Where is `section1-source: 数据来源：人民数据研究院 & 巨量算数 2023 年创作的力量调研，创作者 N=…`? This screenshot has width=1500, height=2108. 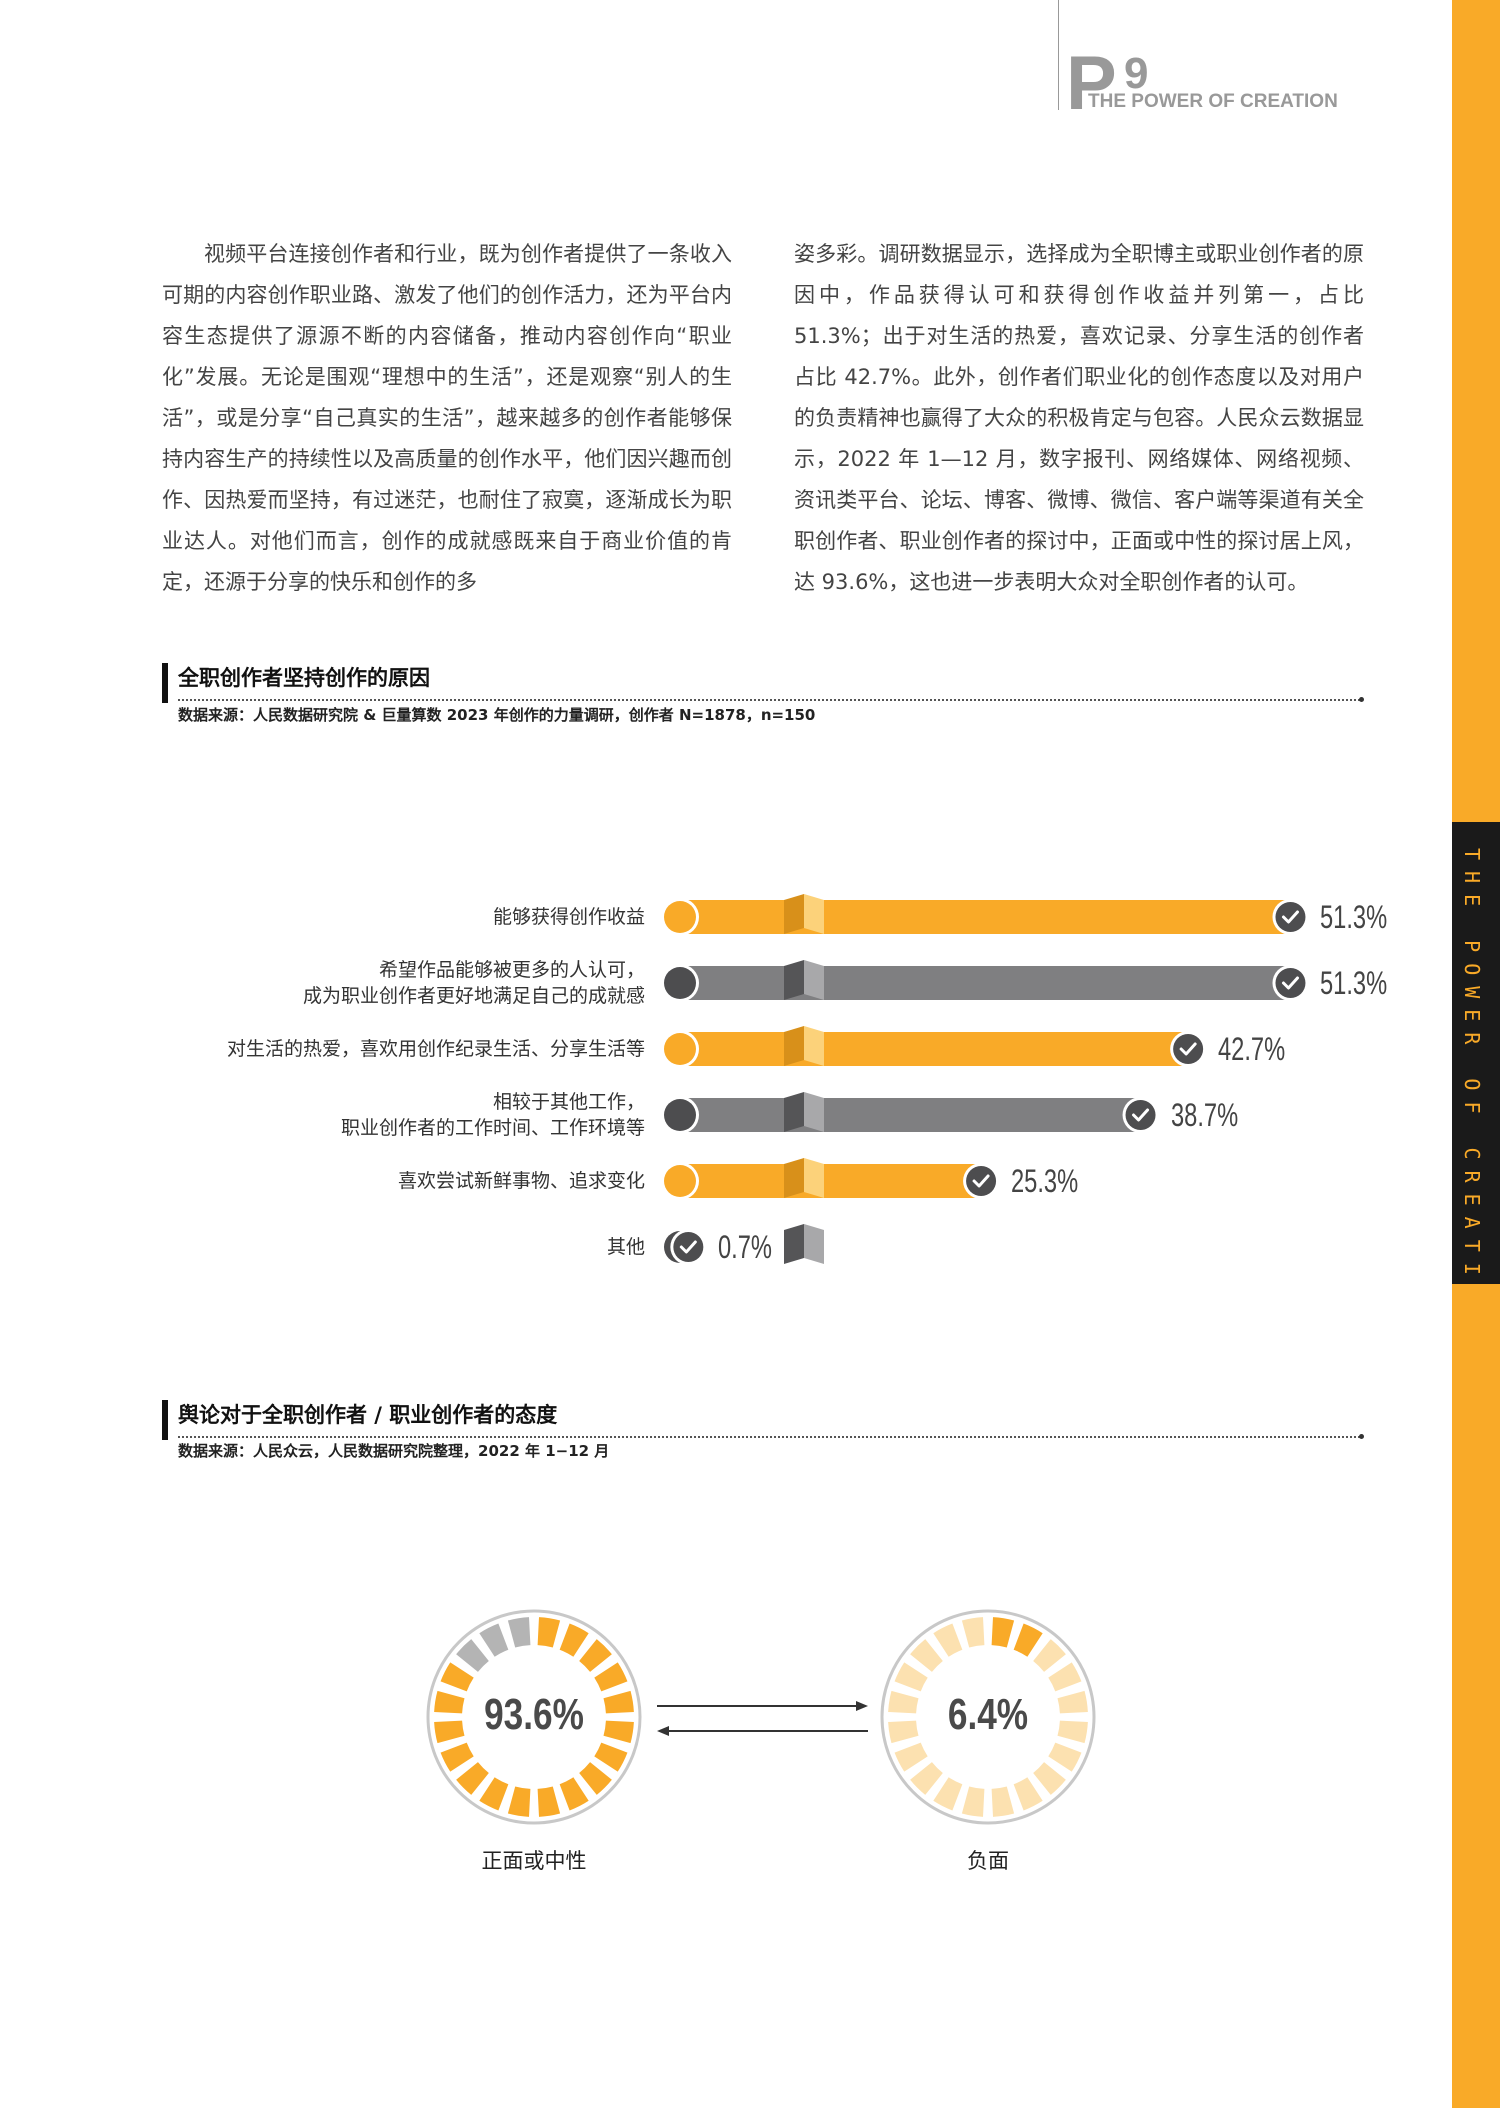 section1-source: 数据来源：人民数据研究院 & 巨量算数 2023 年创作的力量调研，创作者 N=… is located at coordinates (497, 715).